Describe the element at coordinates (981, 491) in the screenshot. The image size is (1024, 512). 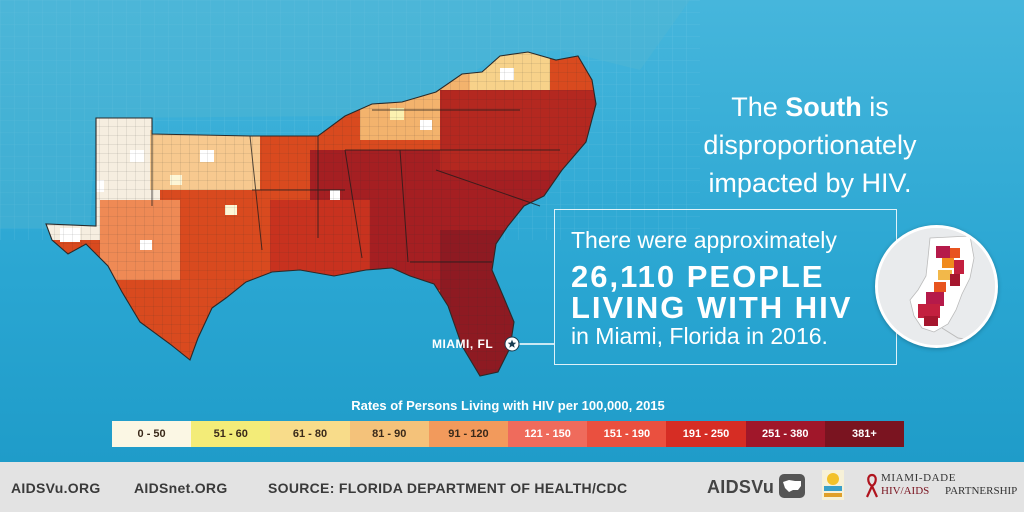
I see `partner-logo-line2b: PARTNERSHIP` at that location.